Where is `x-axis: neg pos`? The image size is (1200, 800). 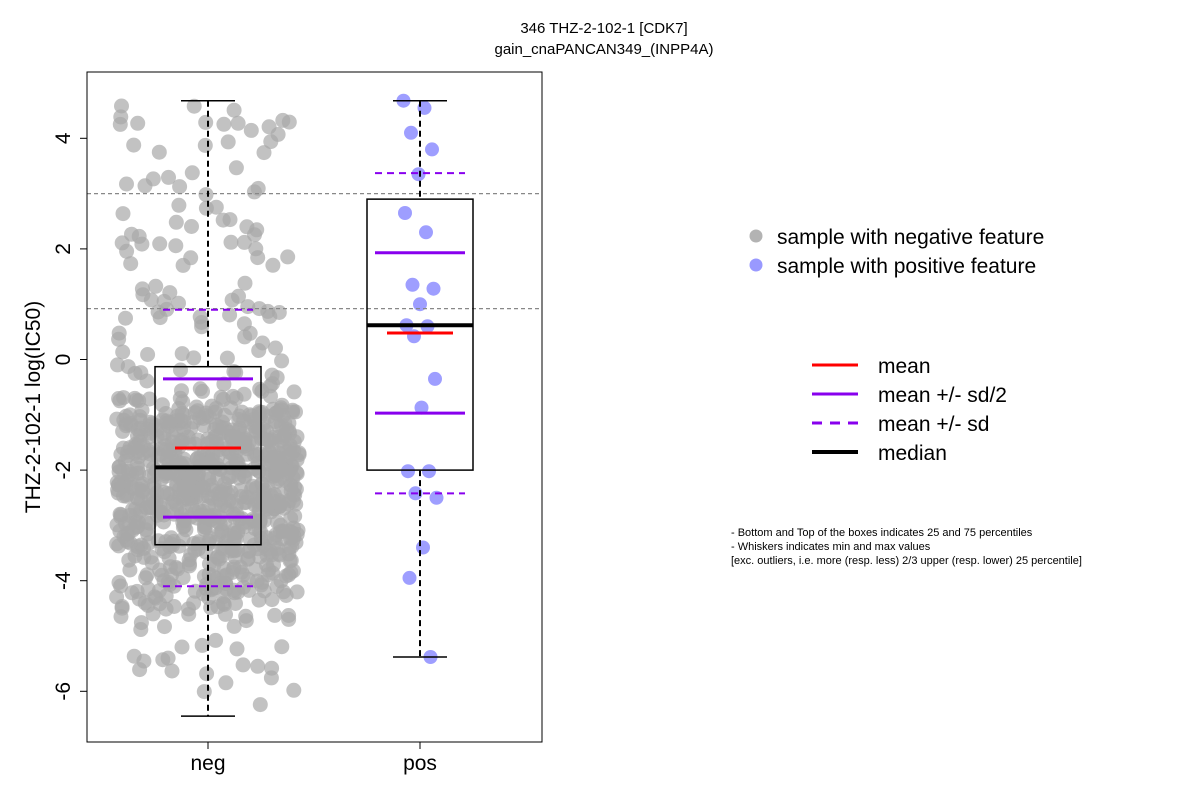 x-axis: neg pos is located at coordinates (313, 758).